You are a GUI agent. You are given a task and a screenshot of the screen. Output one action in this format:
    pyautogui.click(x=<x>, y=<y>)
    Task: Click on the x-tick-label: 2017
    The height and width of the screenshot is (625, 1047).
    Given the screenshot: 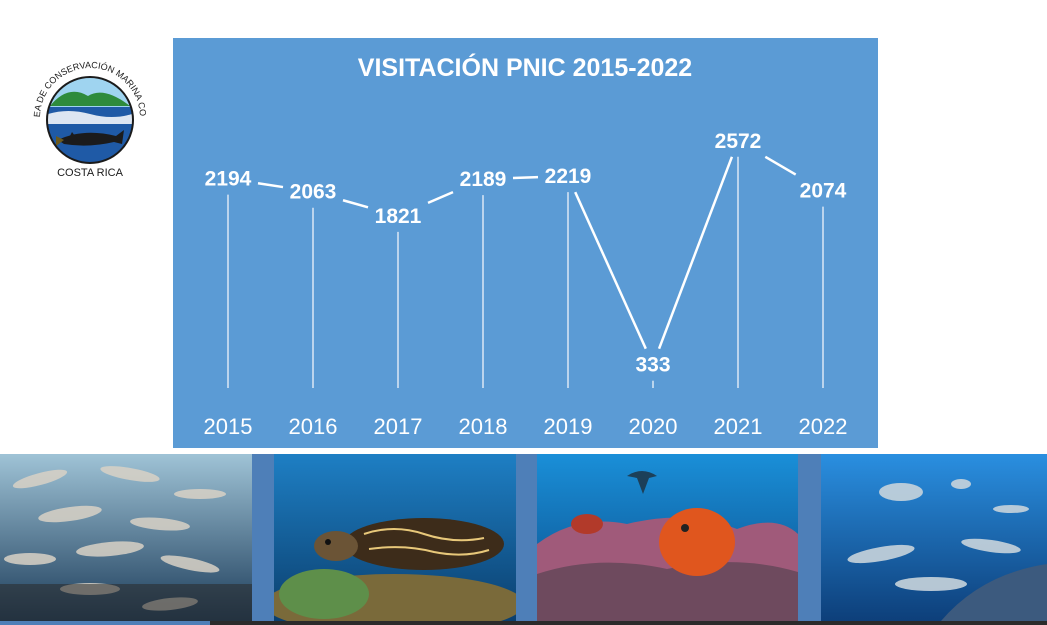 What is the action you would take?
    pyautogui.click(x=398, y=426)
    